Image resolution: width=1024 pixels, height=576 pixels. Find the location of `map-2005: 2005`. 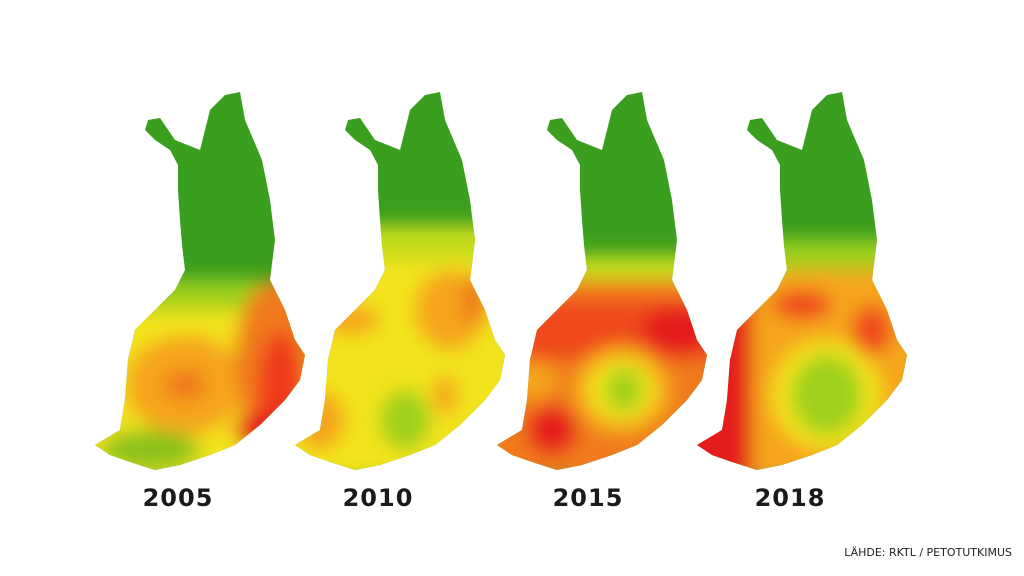

map-2005: 2005 is located at coordinates (200, 302).